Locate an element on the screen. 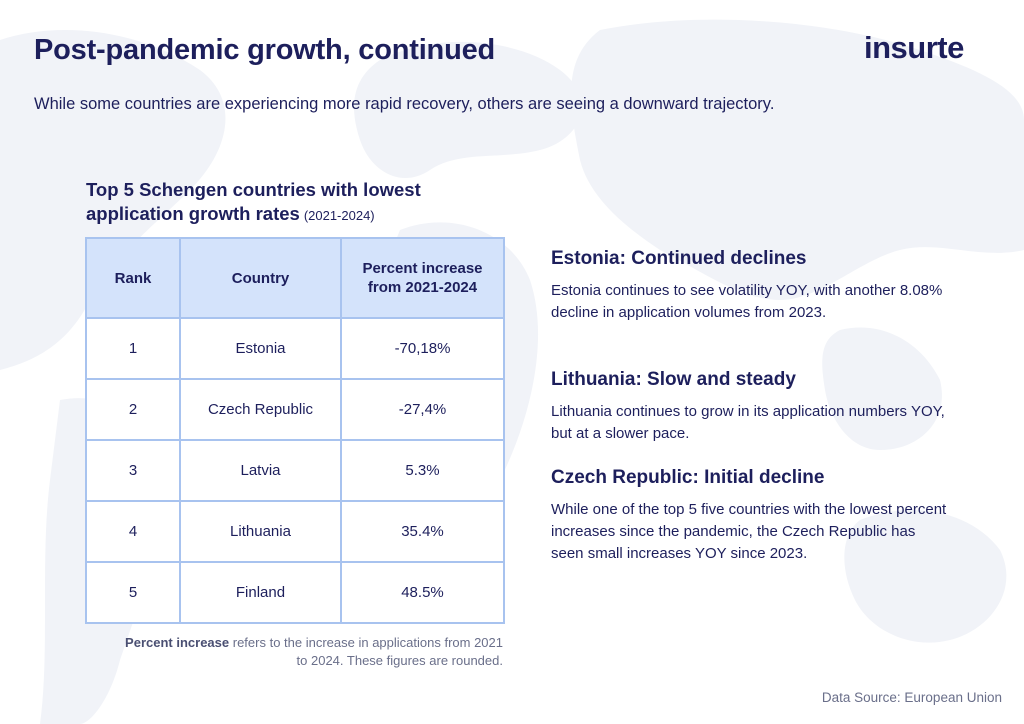 This screenshot has width=1024, height=724. rank-cell: 5 is located at coordinates (133, 592).